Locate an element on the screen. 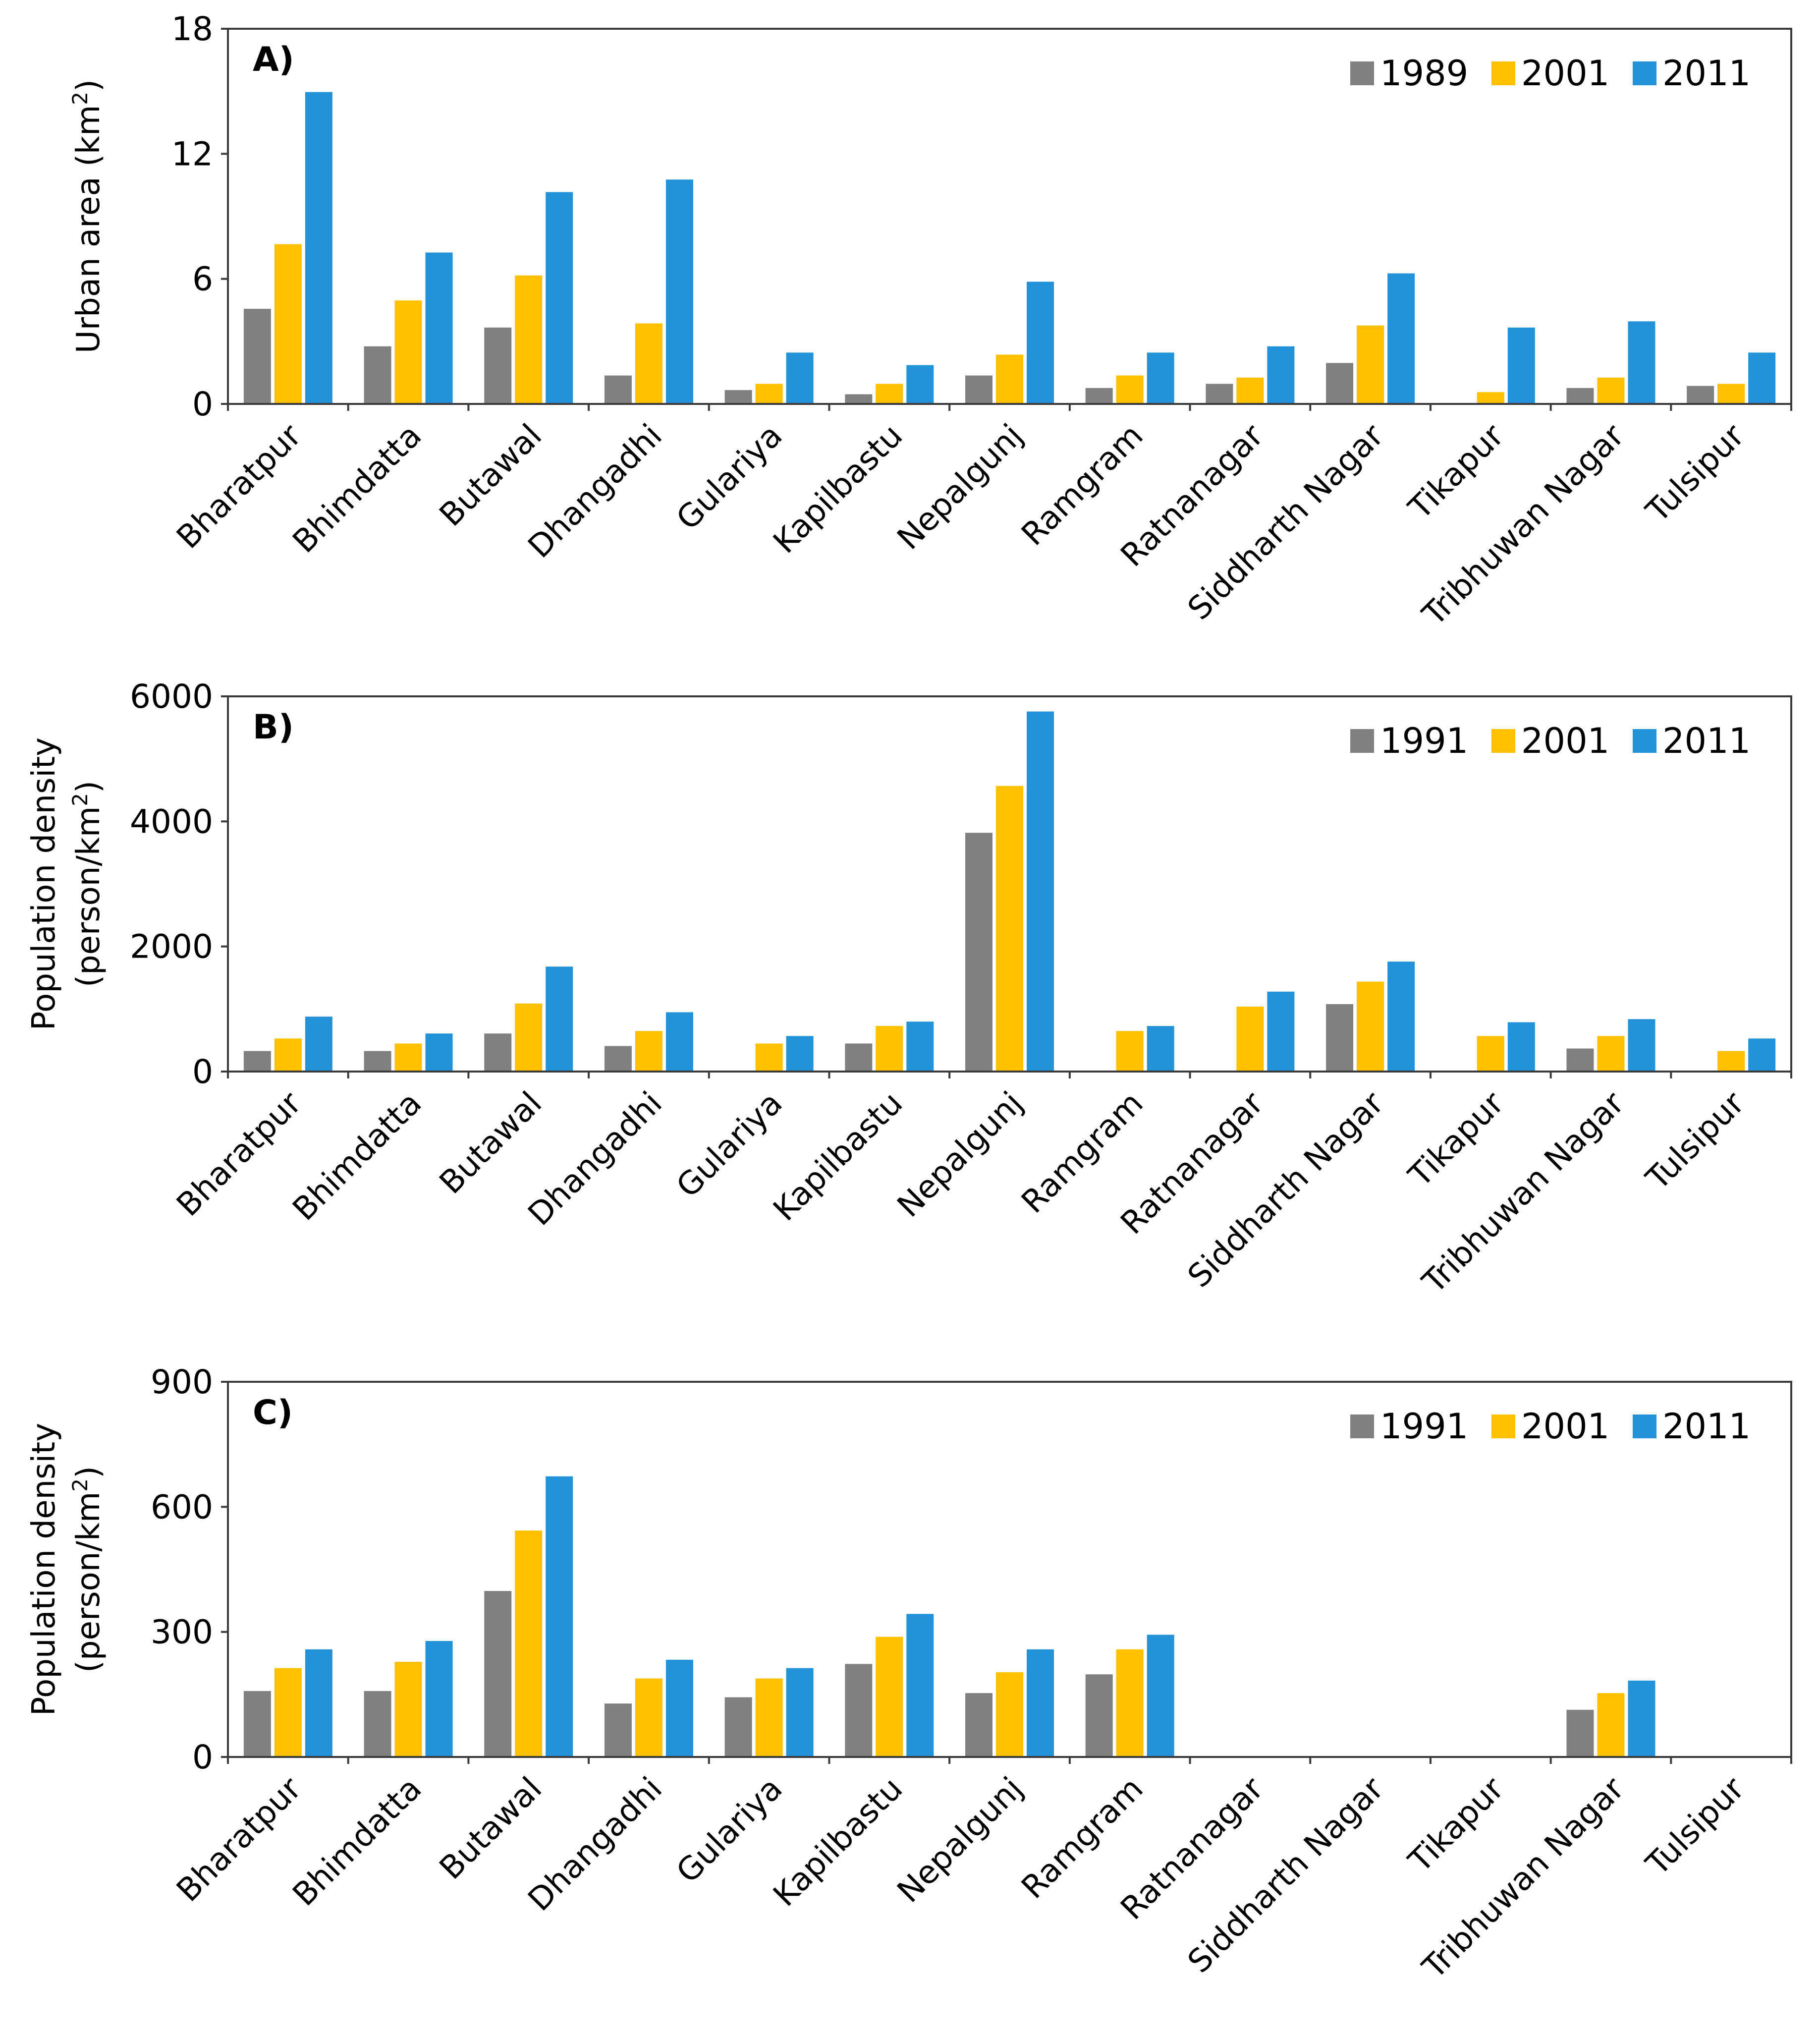 Image resolution: width=1820 pixels, height=2037 pixels. bar-1989-gulariya is located at coordinates (738, 397).